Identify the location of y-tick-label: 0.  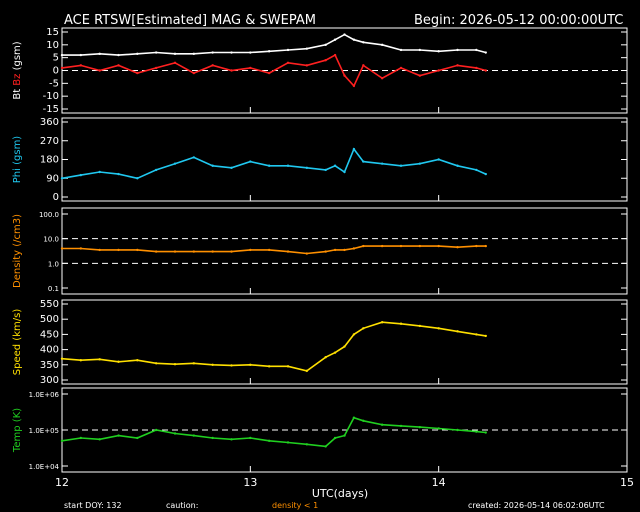
(56, 71).